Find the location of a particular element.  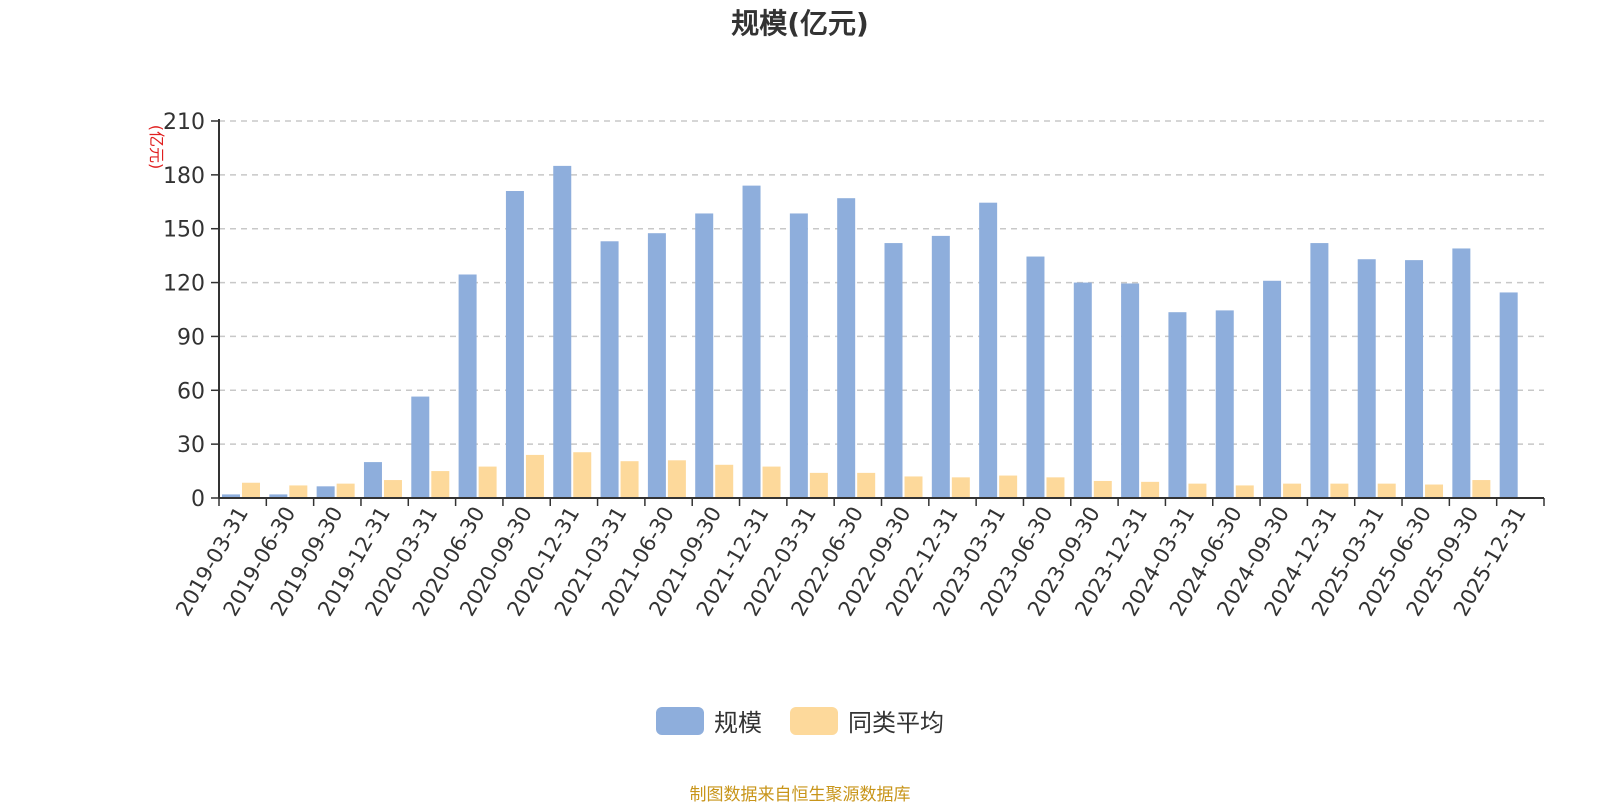

source-note: 制图数据来自恒生聚源数据库 is located at coordinates (800, 795).